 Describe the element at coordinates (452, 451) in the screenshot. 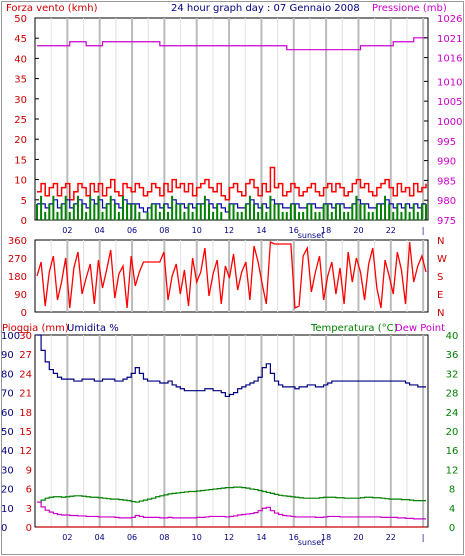

I see `temperature-tick-label: 16` at that location.